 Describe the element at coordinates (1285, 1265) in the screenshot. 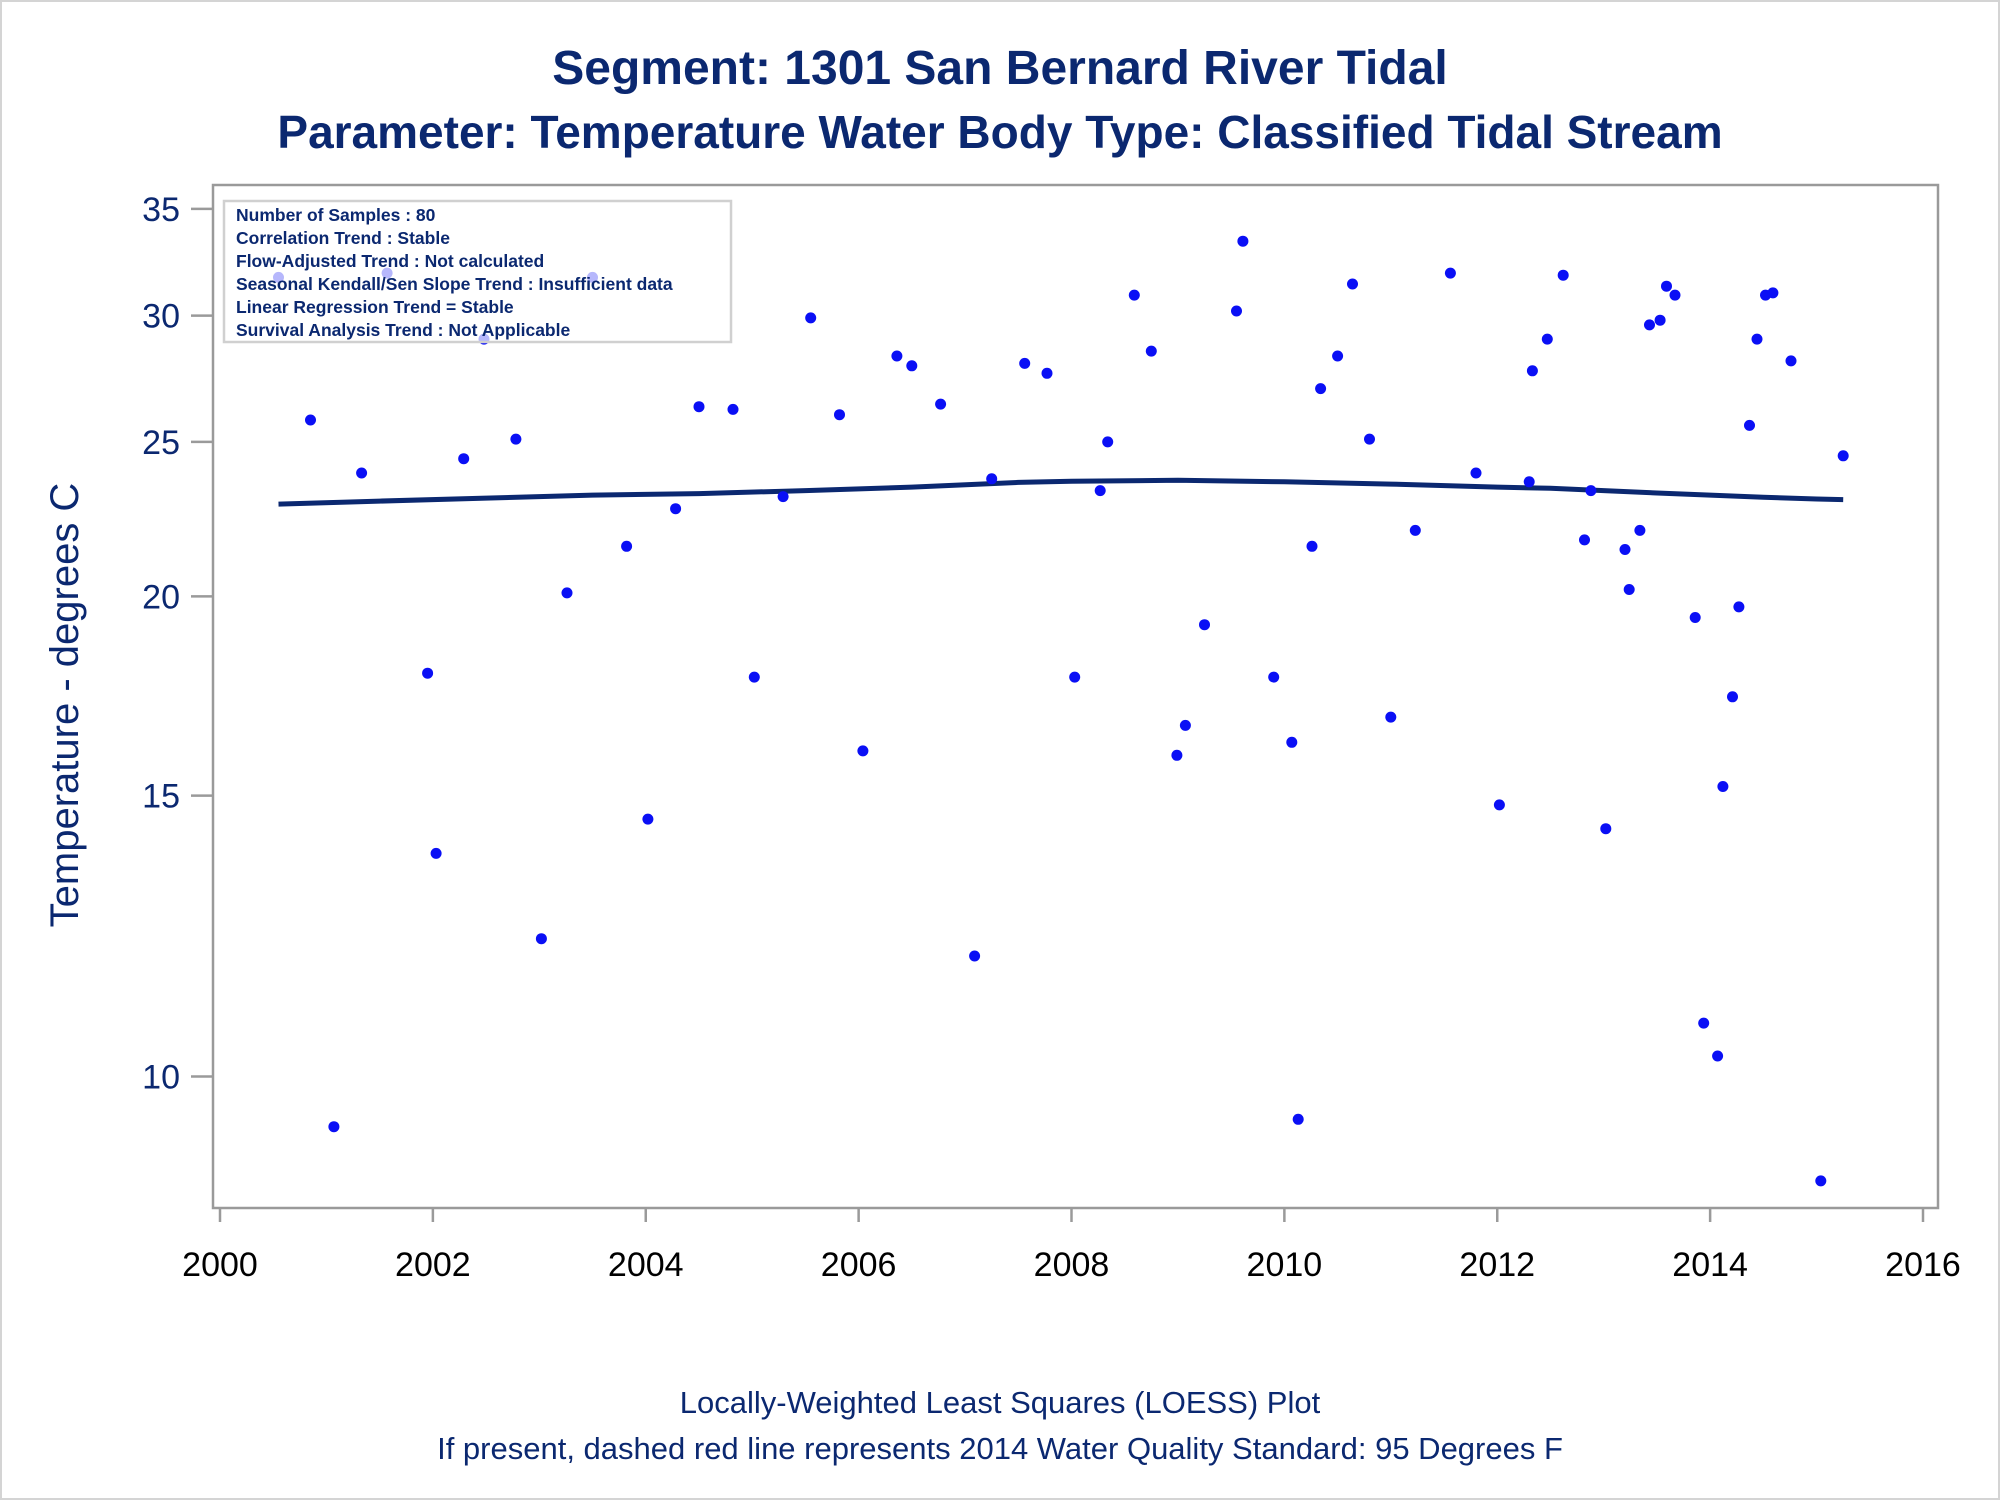

I see `x-tick-label: 2010` at that location.